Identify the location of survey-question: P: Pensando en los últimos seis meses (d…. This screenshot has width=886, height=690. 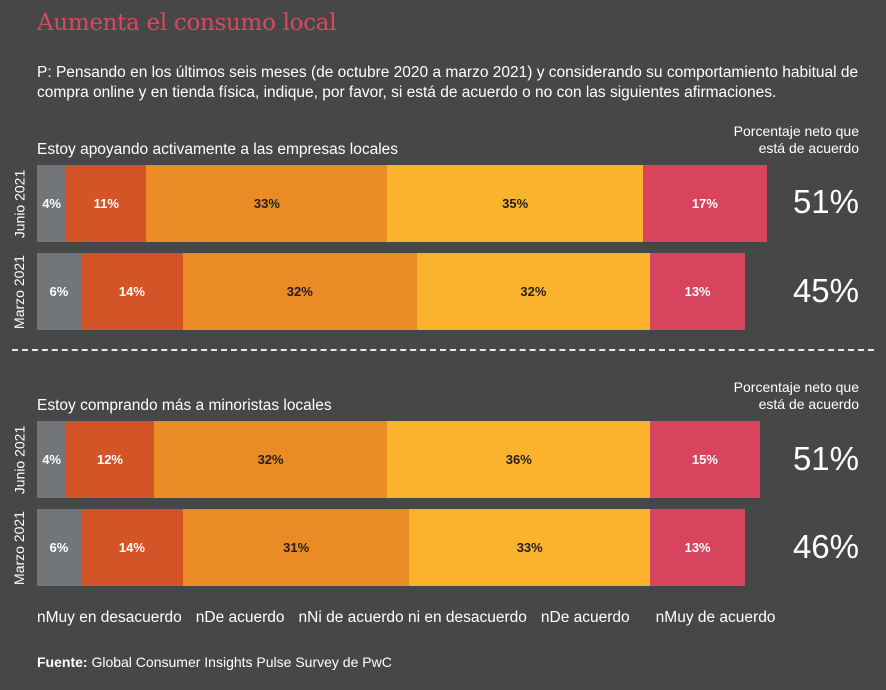
(448, 82).